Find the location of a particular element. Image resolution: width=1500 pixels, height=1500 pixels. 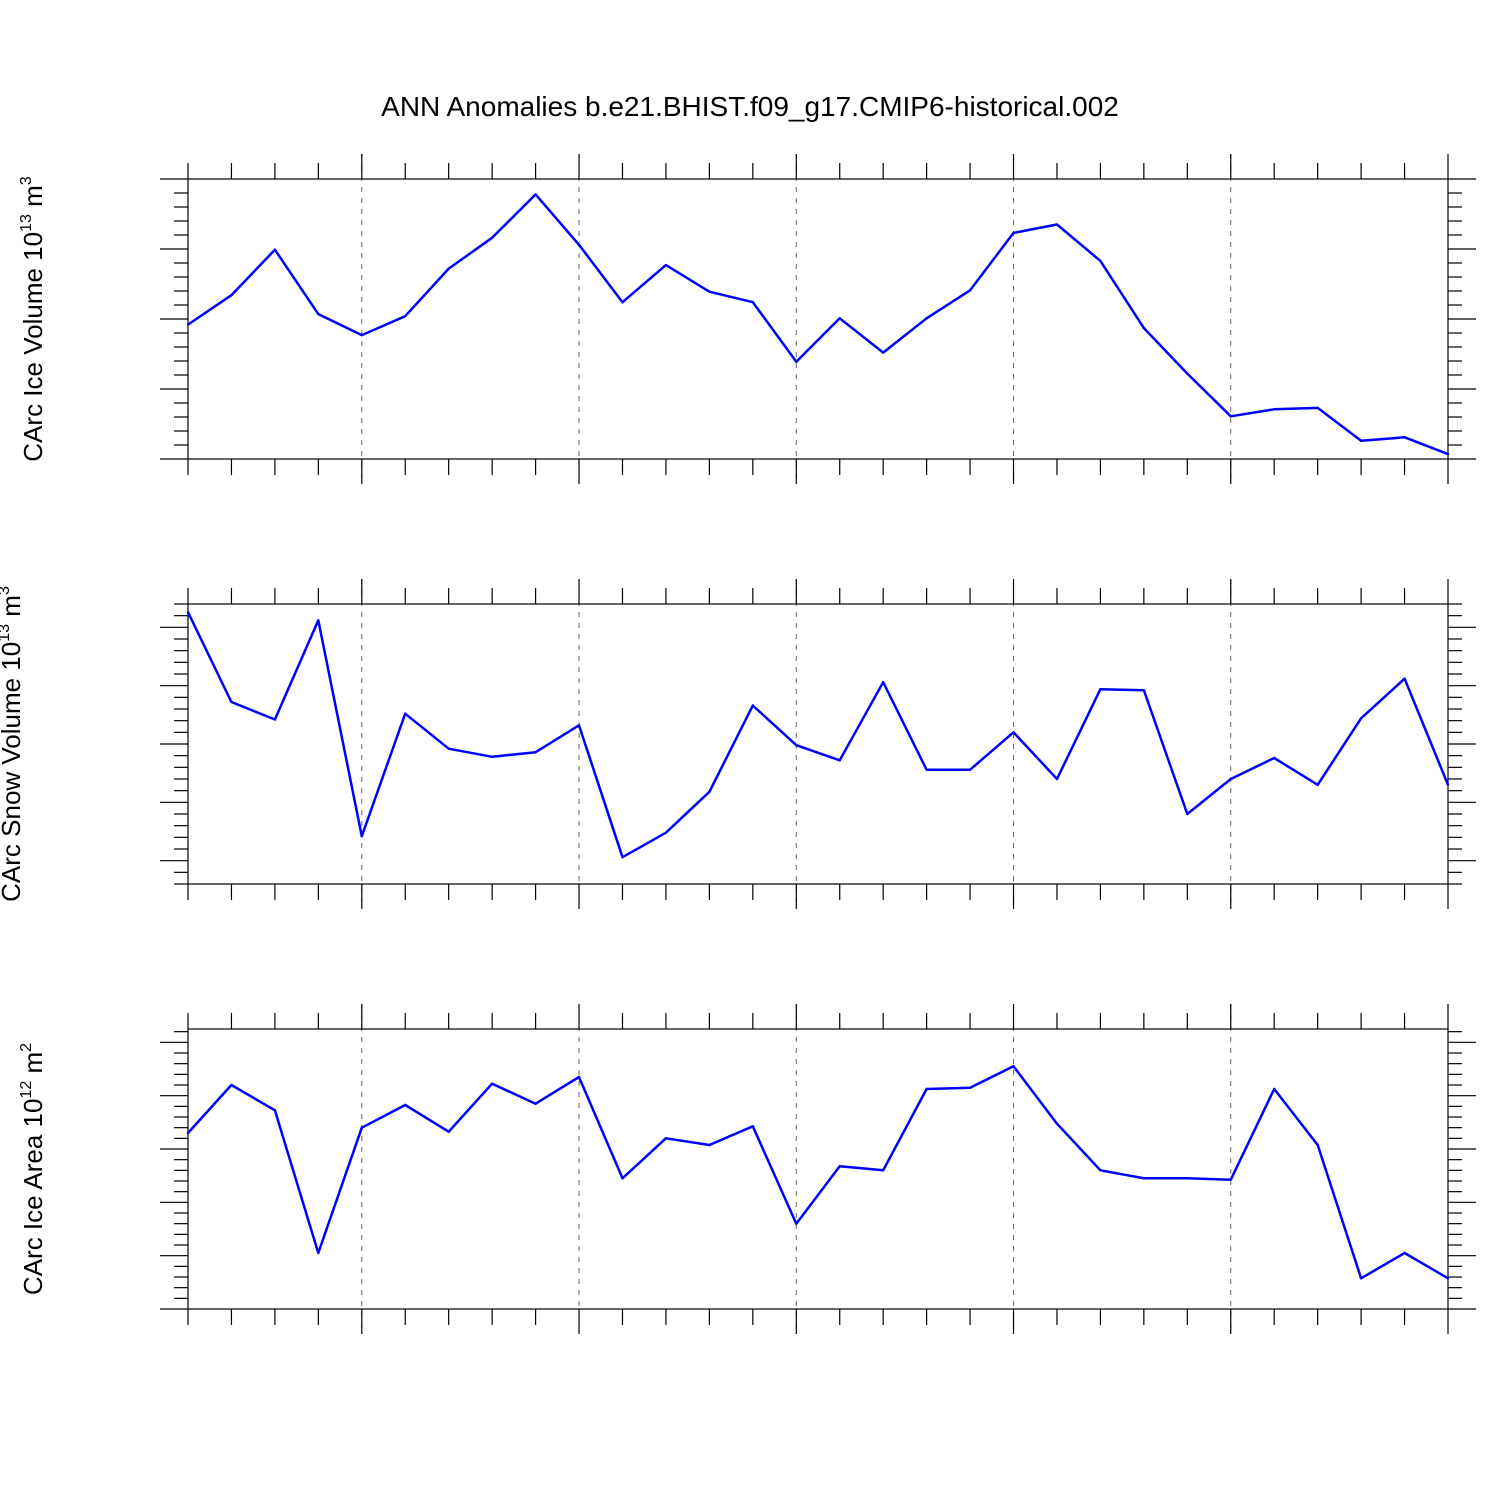

y-axis-label: CArc Snow Volume 1013 m3 is located at coordinates (13, 744).